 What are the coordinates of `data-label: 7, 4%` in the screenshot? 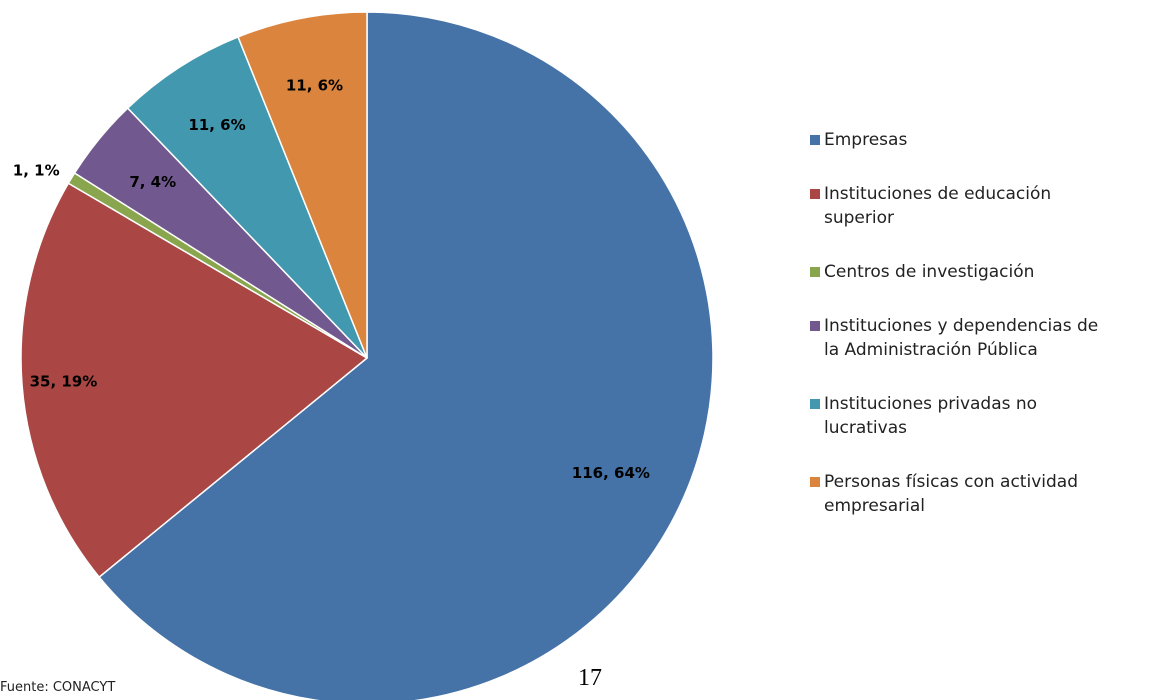 It's located at (152, 182).